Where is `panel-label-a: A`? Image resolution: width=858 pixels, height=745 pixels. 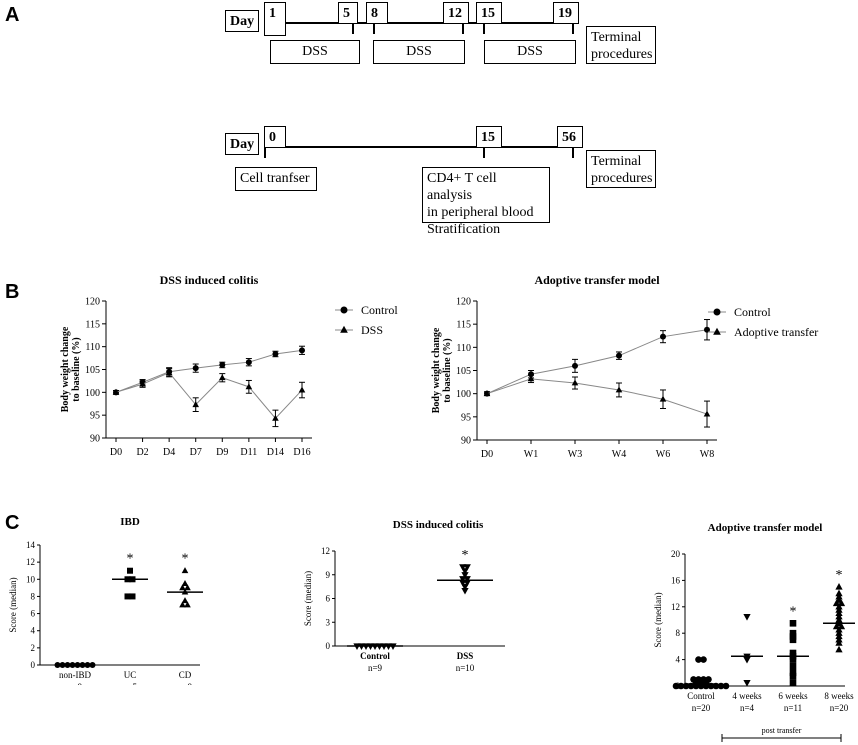 panel-label-a: A is located at coordinates (12, 15).